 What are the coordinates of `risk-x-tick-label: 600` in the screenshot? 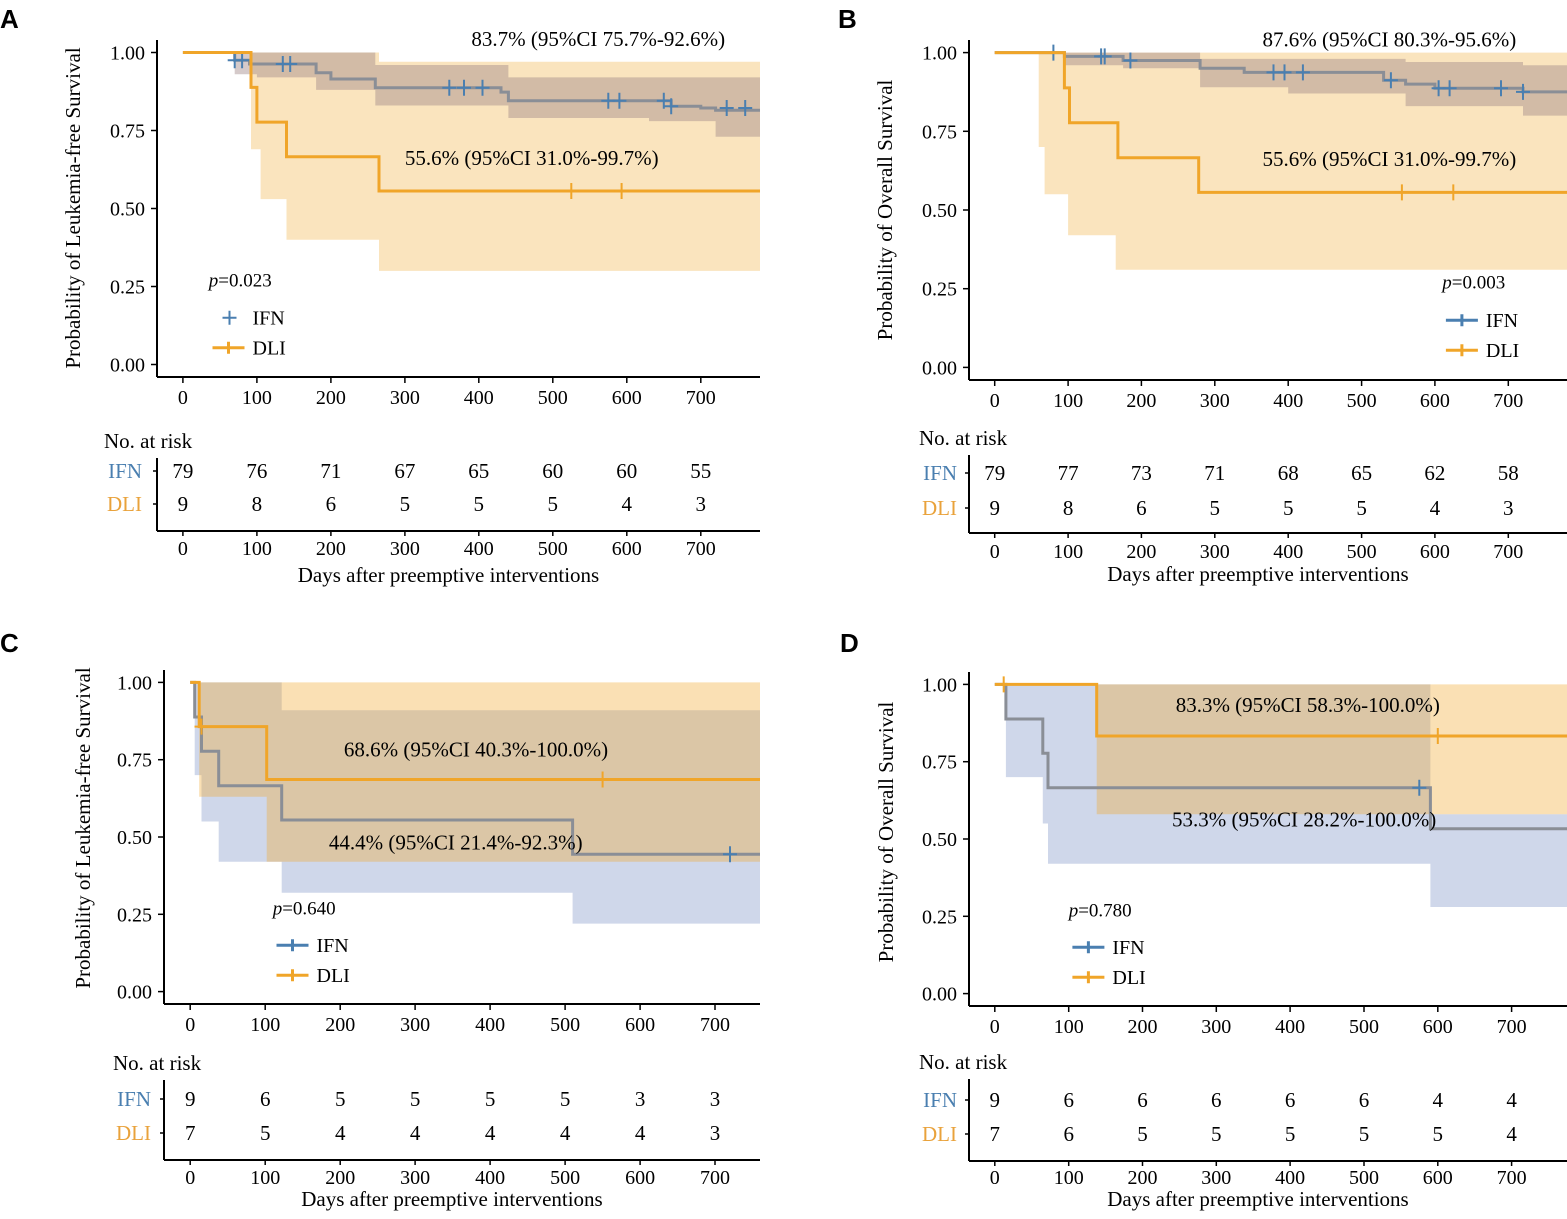 It's located at (1438, 1178).